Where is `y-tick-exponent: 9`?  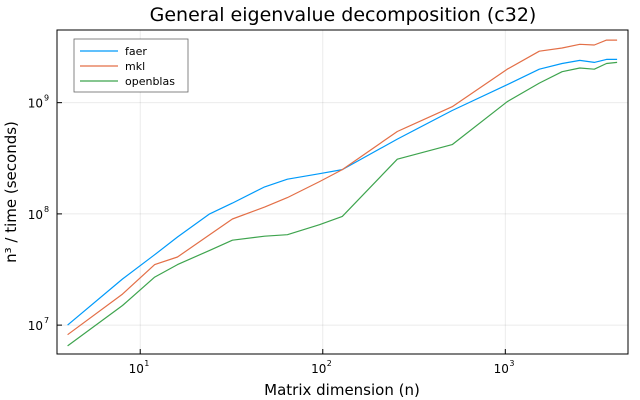
y-tick-exponent: 9 is located at coordinates (46, 98).